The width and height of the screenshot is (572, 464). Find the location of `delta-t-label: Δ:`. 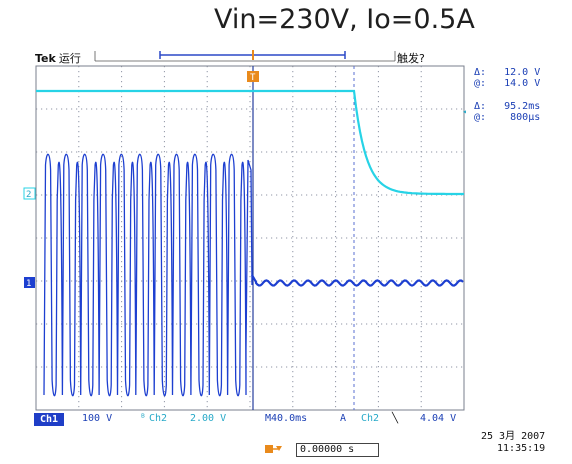

delta-t-label: Δ: is located at coordinates (480, 106).